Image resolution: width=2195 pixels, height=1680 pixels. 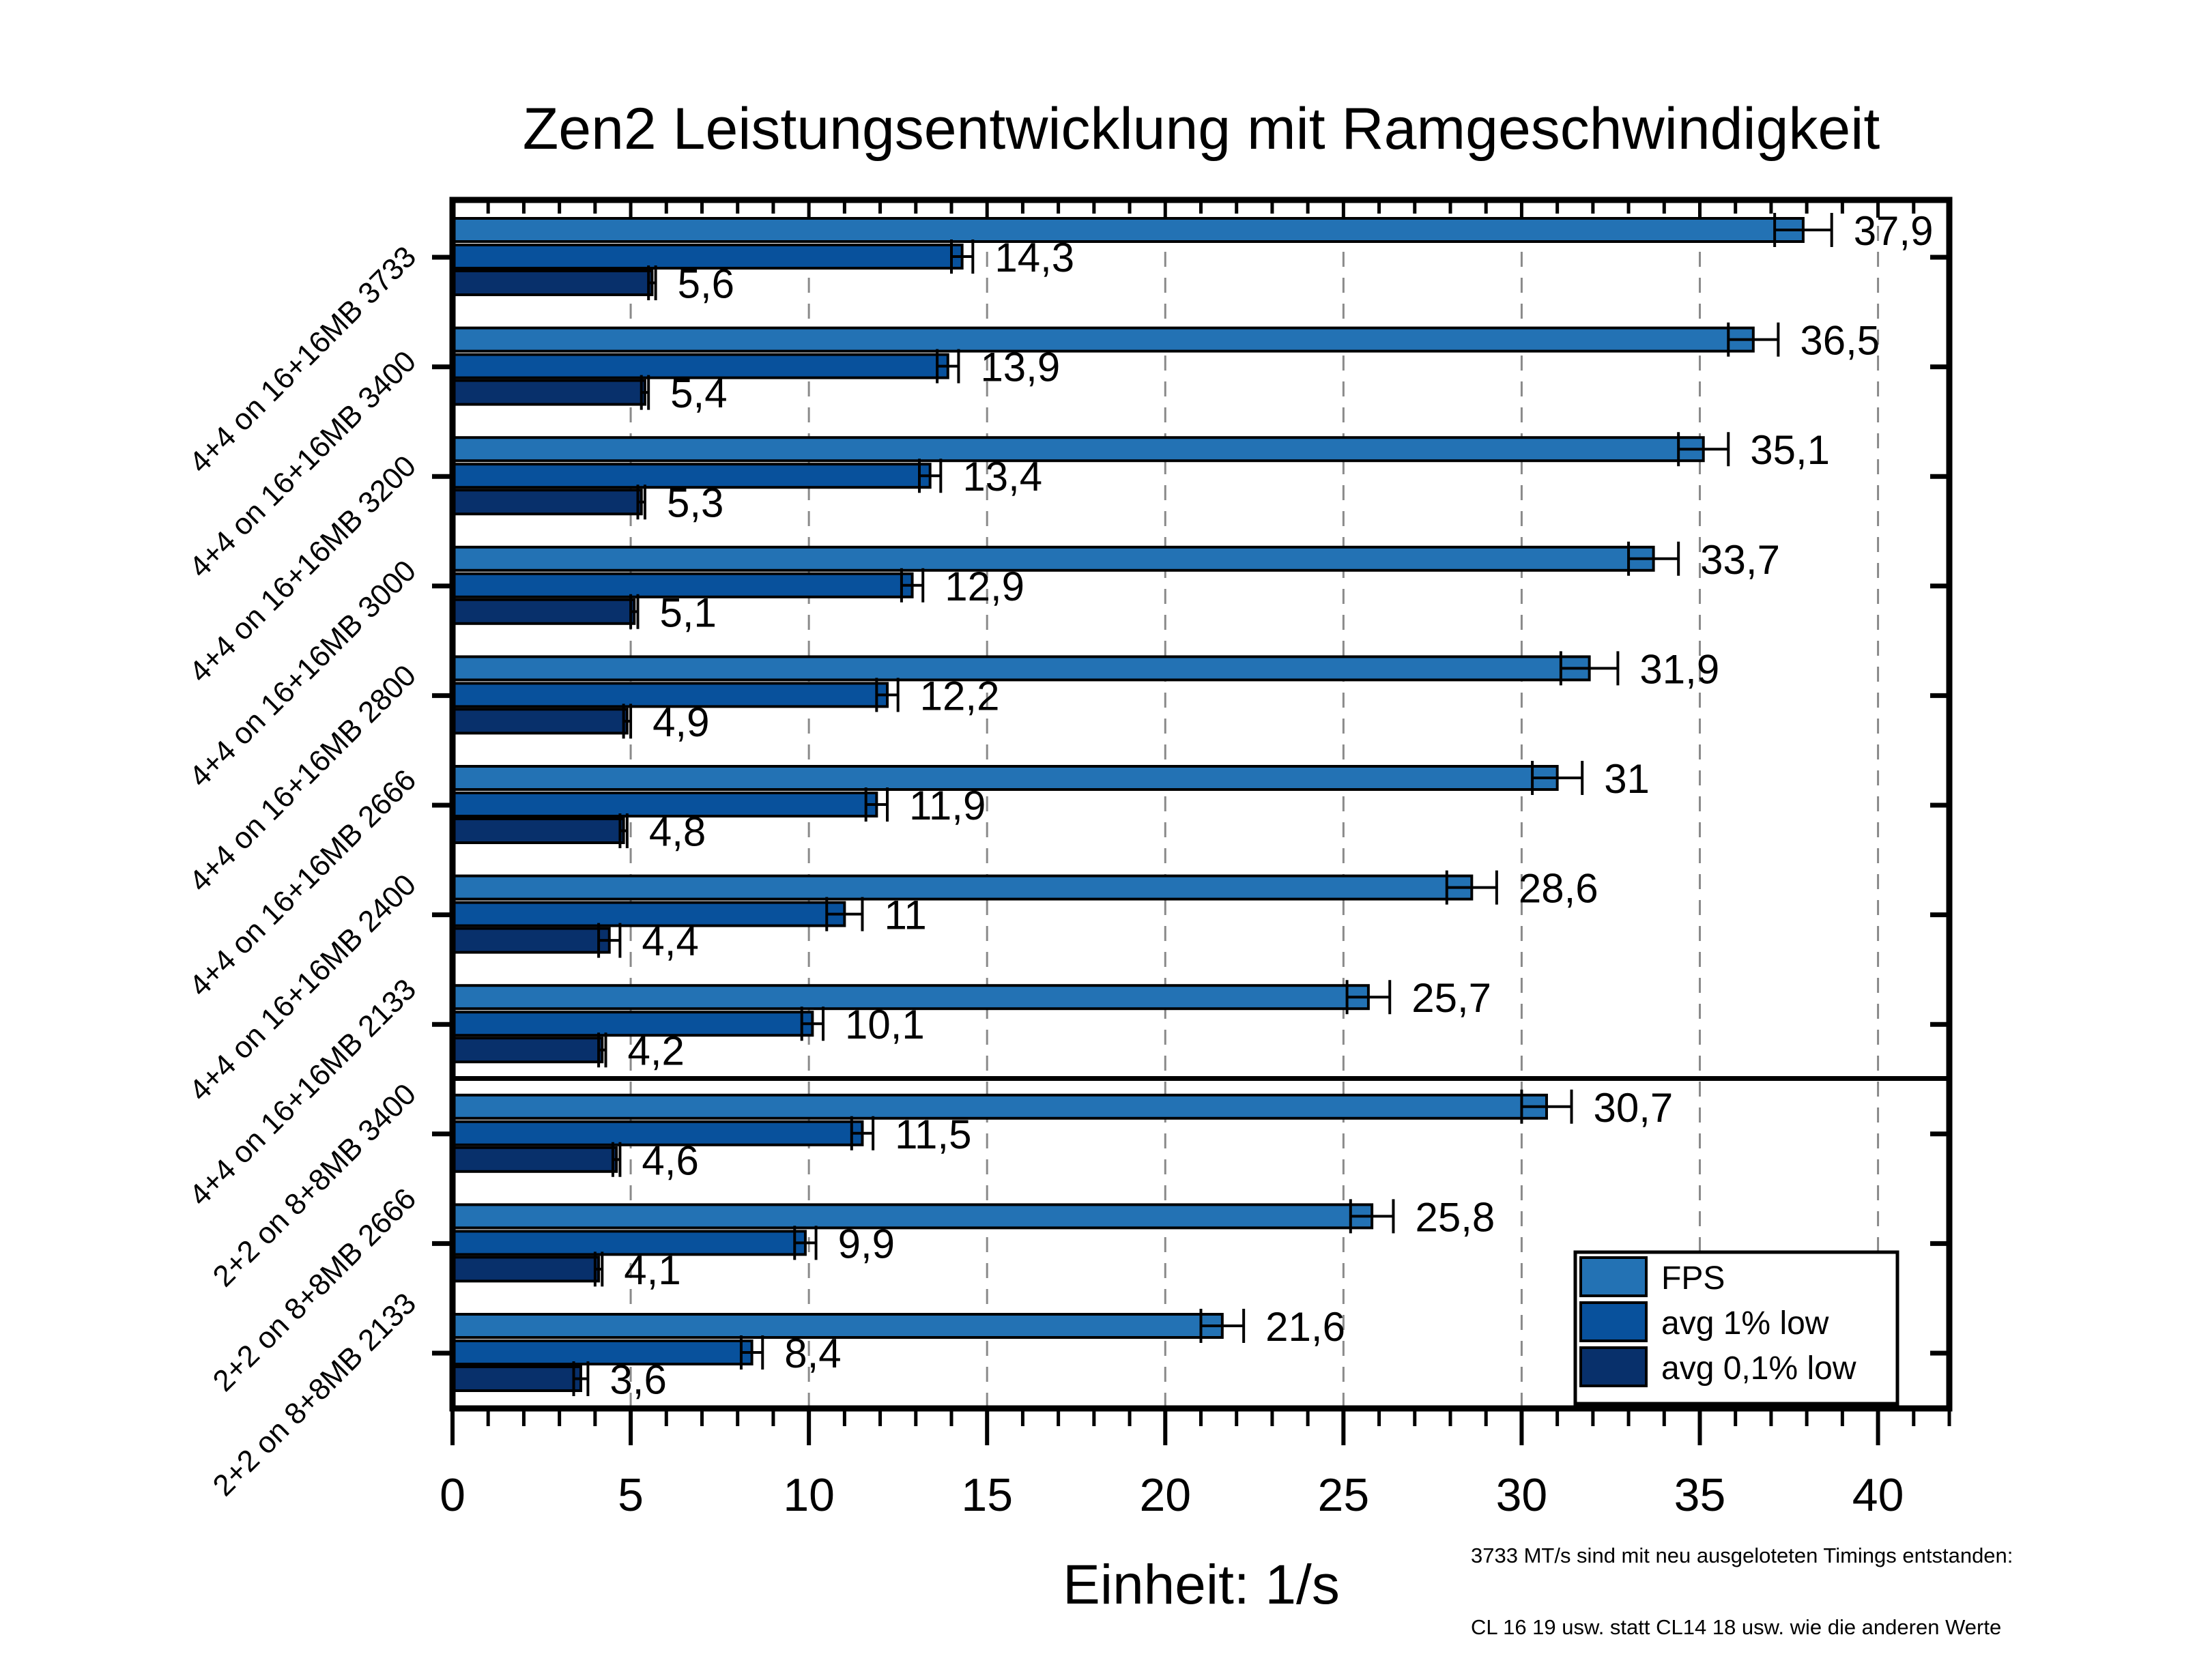 What do you see at coordinates (1758, 1368) in the screenshot?
I see `legend-label: avg 0,1% low` at bounding box center [1758, 1368].